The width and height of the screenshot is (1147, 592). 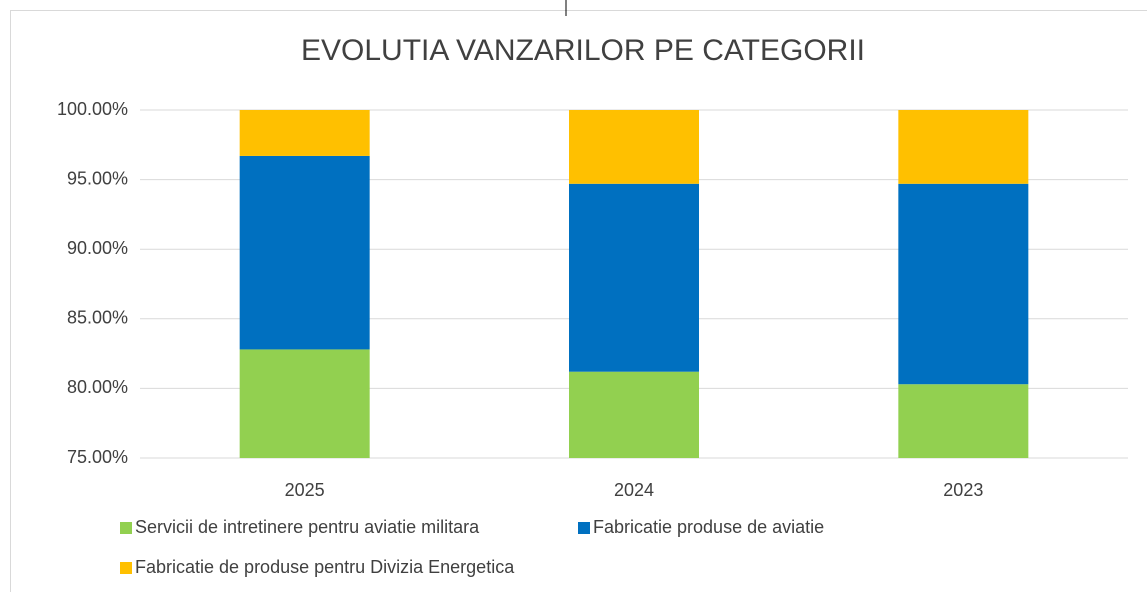 What do you see at coordinates (583, 50) in the screenshot?
I see `chart-title: EVOLUTIA VANZARILOR PE CATEGORII` at bounding box center [583, 50].